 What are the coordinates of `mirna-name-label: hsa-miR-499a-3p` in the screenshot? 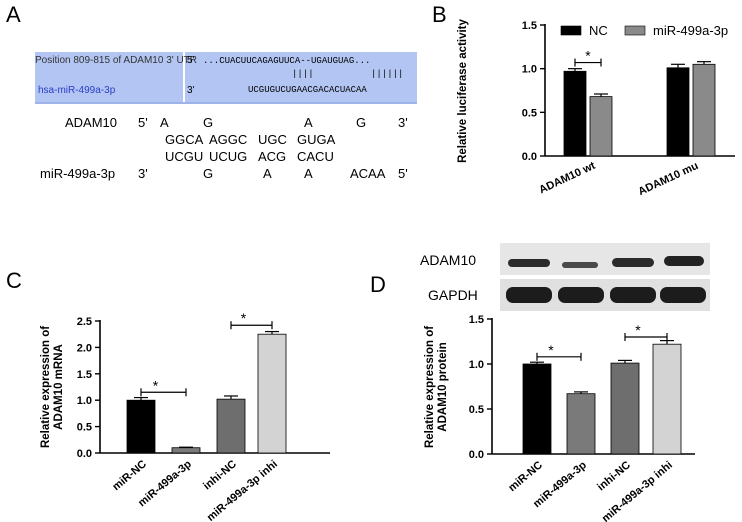 It's located at (77, 90).